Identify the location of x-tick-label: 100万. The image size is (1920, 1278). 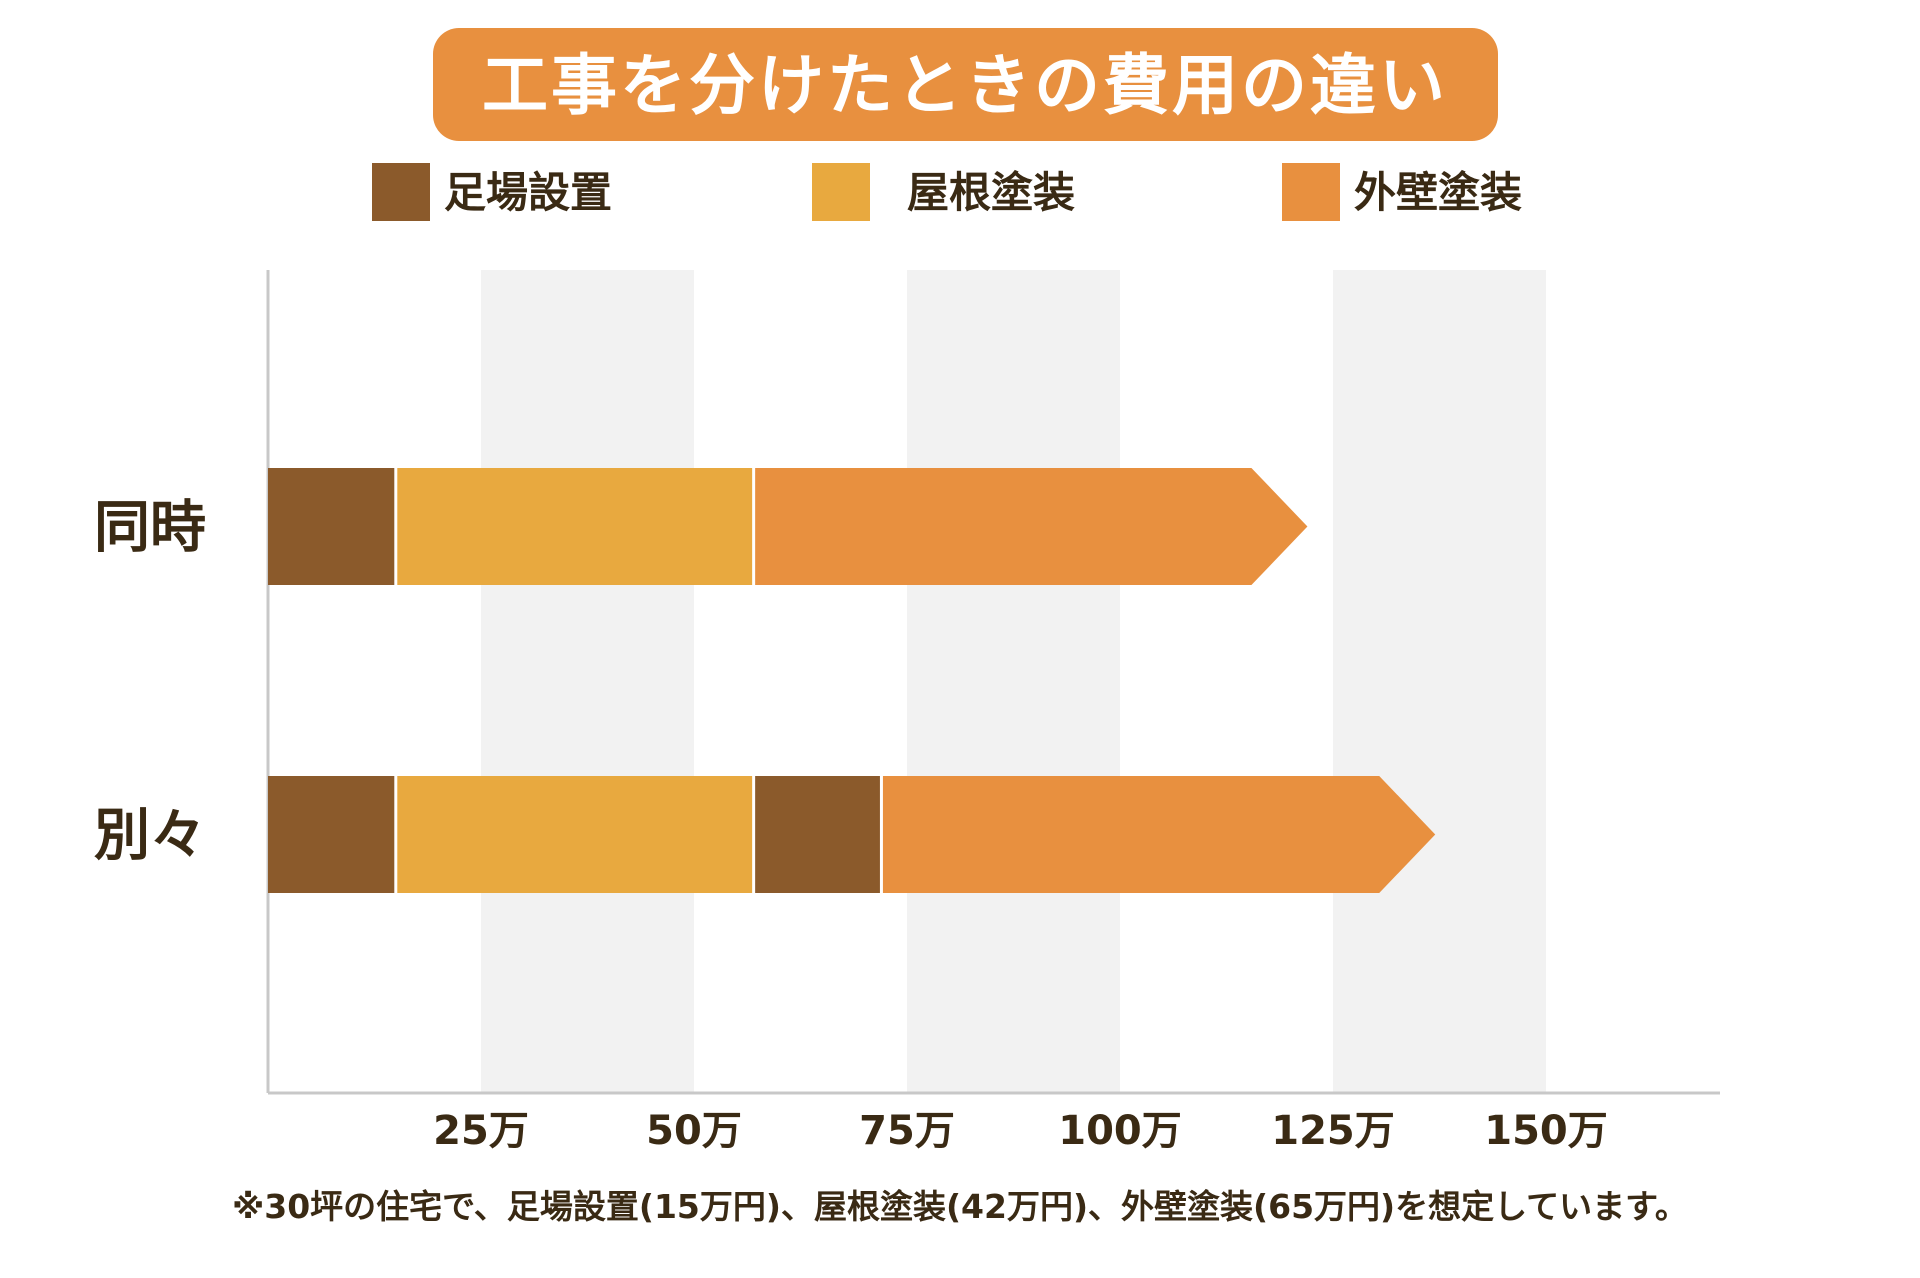
(1120, 1131).